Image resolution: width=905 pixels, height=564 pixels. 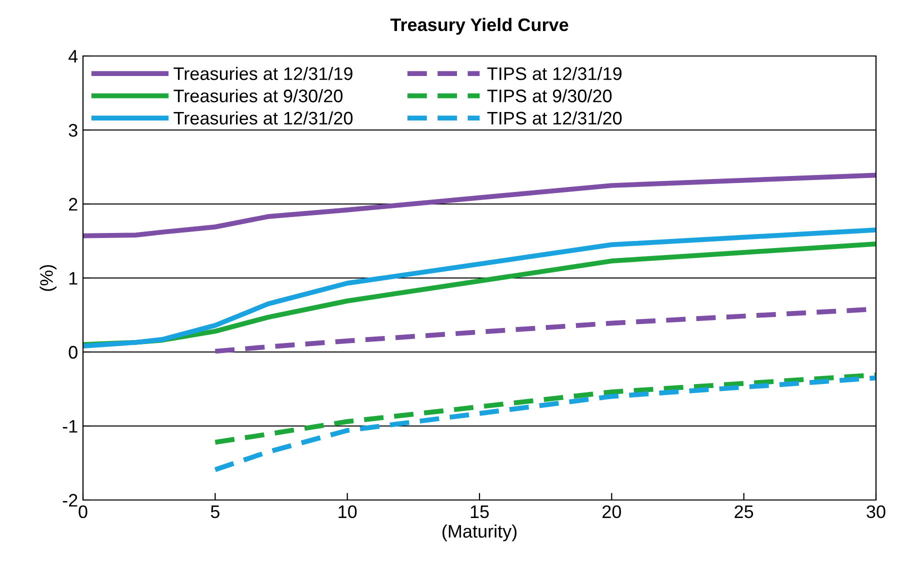 What do you see at coordinates (554, 118) in the screenshot?
I see `legend-label: TIPS at 12/31/20` at bounding box center [554, 118].